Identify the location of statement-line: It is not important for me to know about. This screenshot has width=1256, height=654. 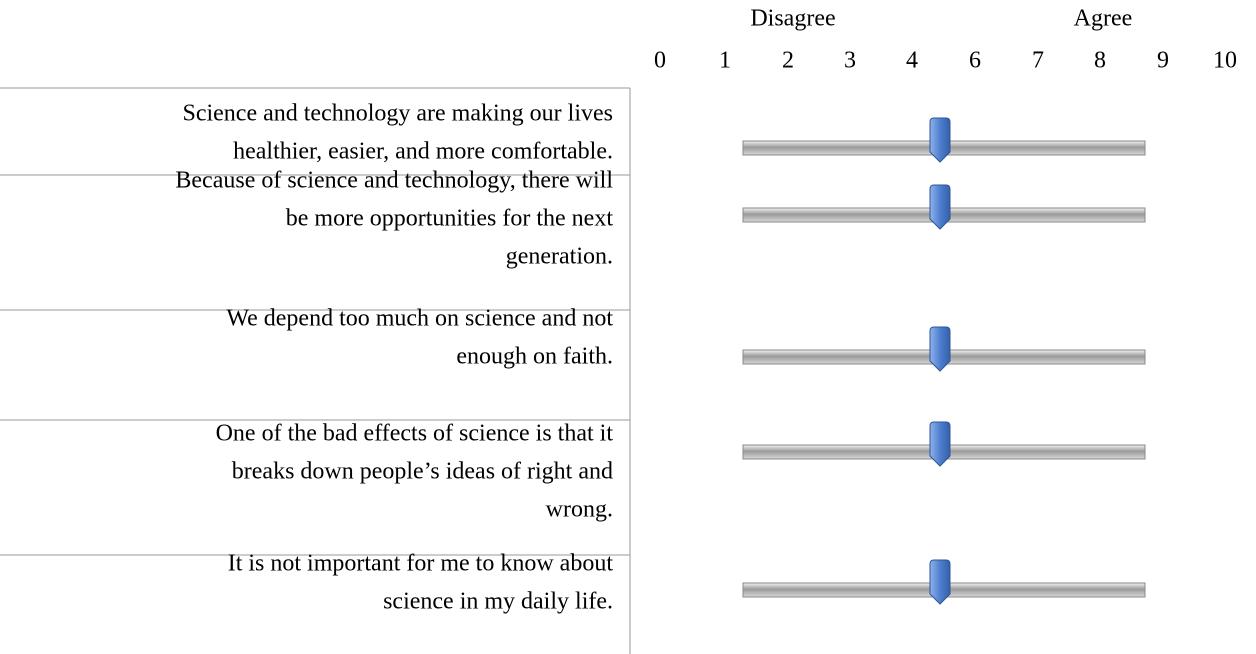
(421, 564).